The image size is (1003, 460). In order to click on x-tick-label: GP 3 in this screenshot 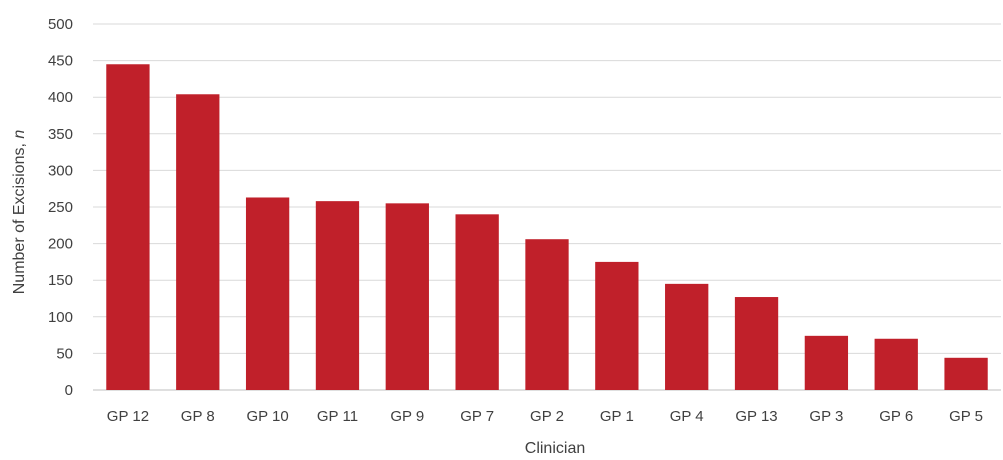, I will do `click(826, 416)`.